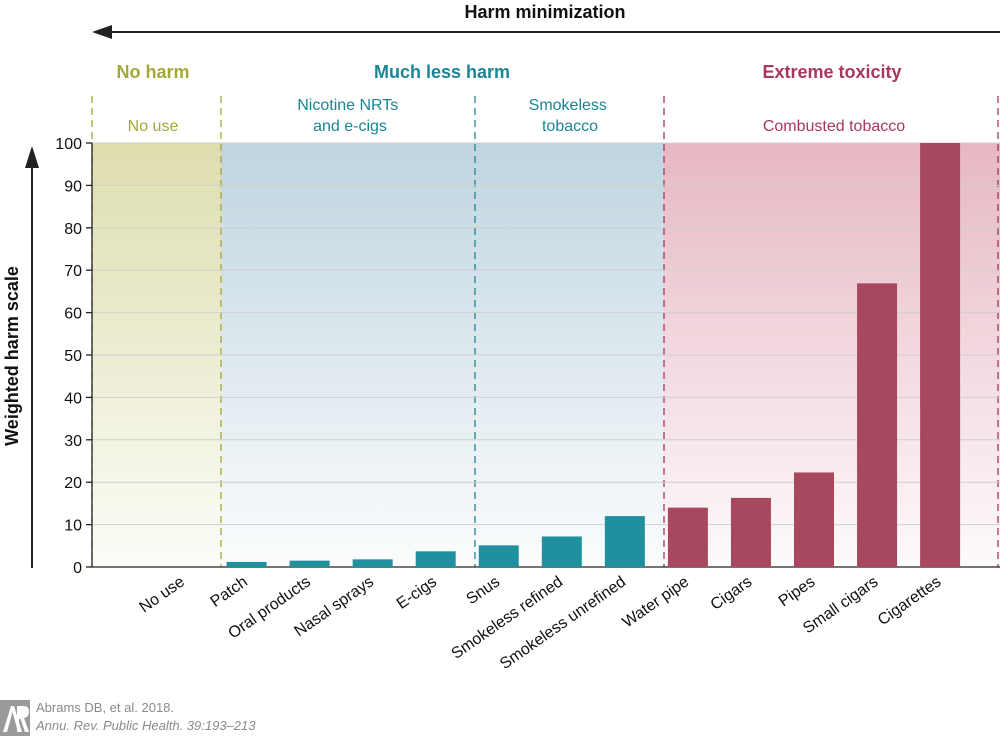 This screenshot has width=1000, height=739. What do you see at coordinates (940, 355) in the screenshot?
I see `bar-cigarettes` at bounding box center [940, 355].